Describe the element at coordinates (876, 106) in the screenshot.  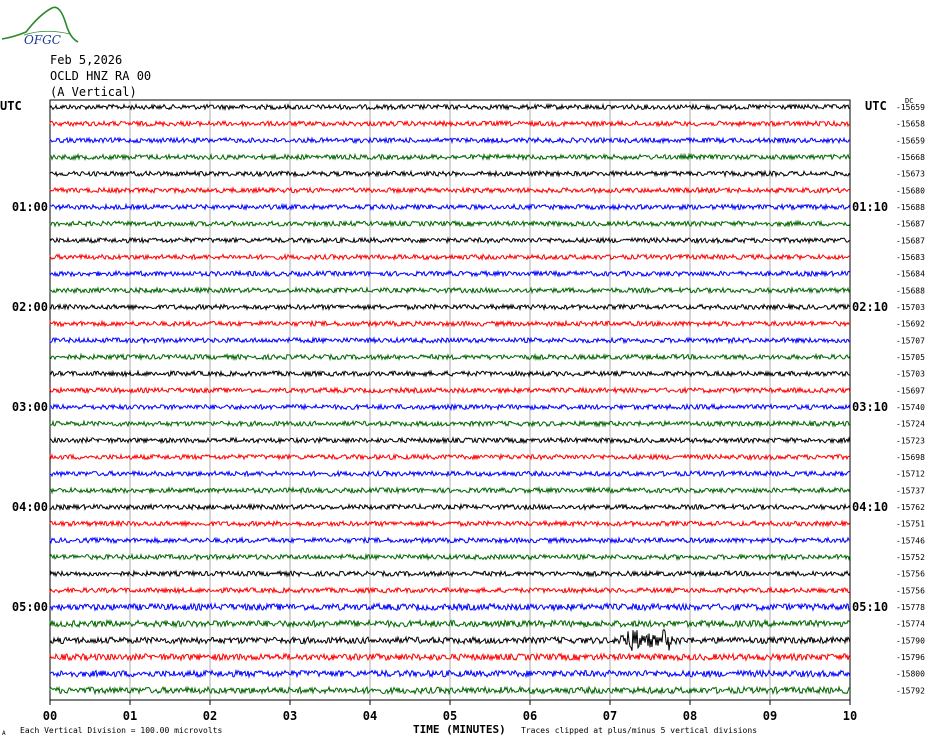
I see `right-axis-title: UTC` at that location.